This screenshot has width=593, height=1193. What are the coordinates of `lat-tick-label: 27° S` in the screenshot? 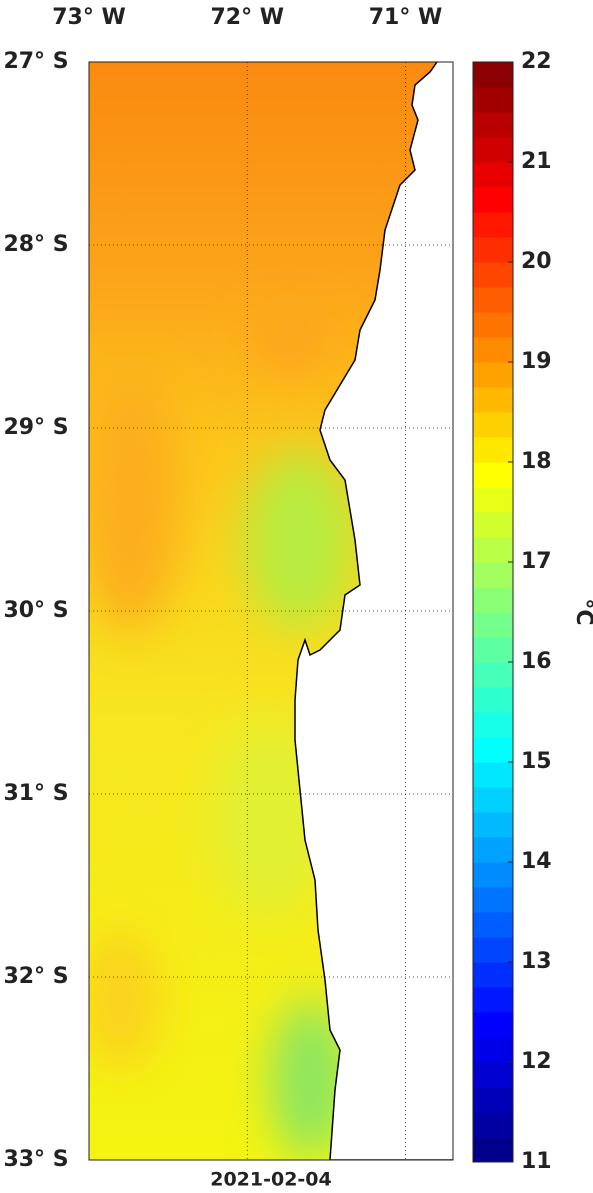 It's located at (35, 61).